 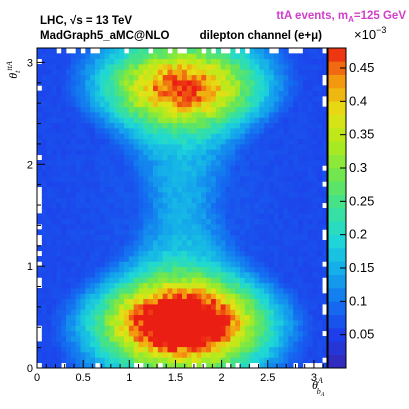 I want to click on y-axis-subscript: t, so click(x=17, y=71).